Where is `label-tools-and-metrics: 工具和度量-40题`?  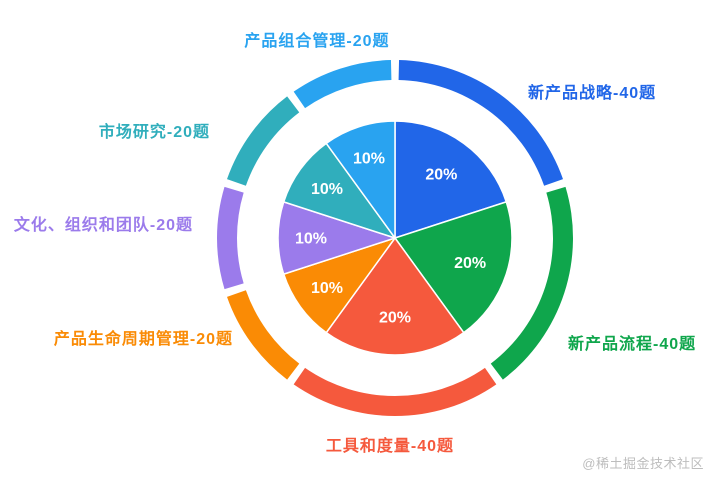 label-tools-and-metrics: 工具和度量-40题 is located at coordinates (390, 445).